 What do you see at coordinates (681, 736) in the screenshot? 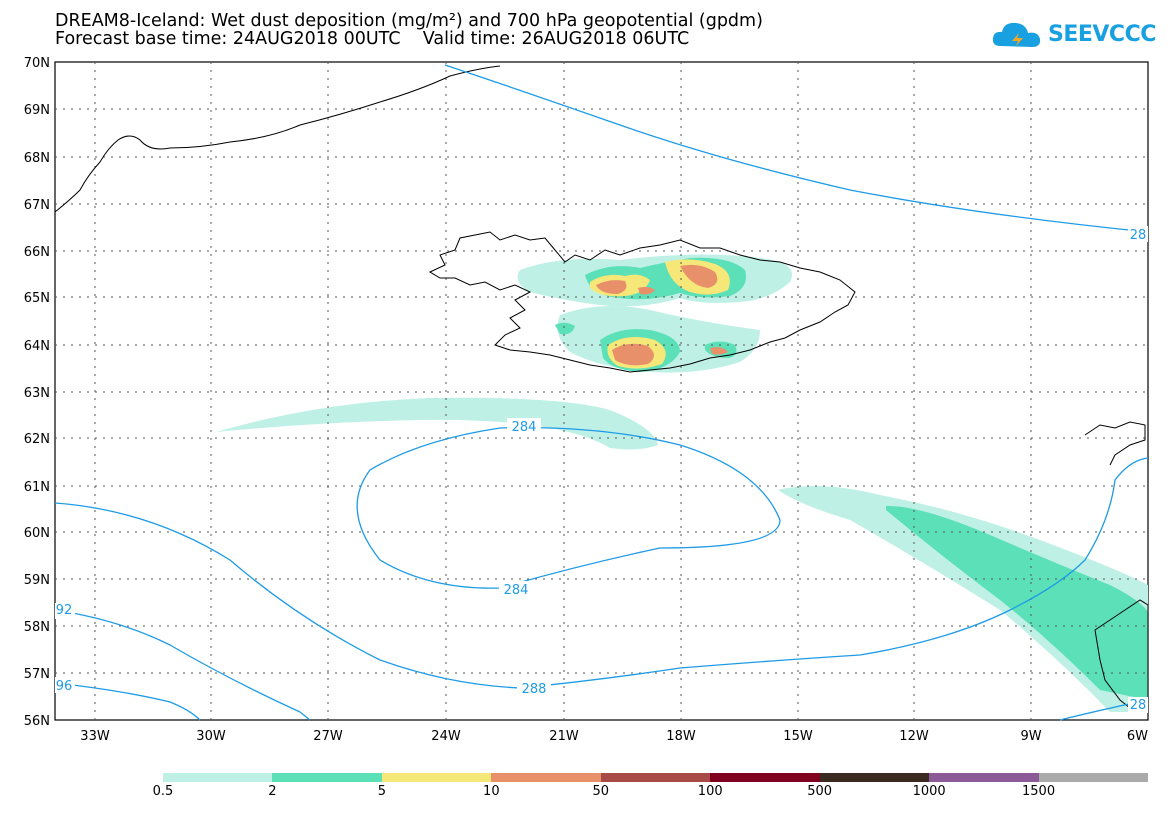
I see `lon-label: 18W` at bounding box center [681, 736].